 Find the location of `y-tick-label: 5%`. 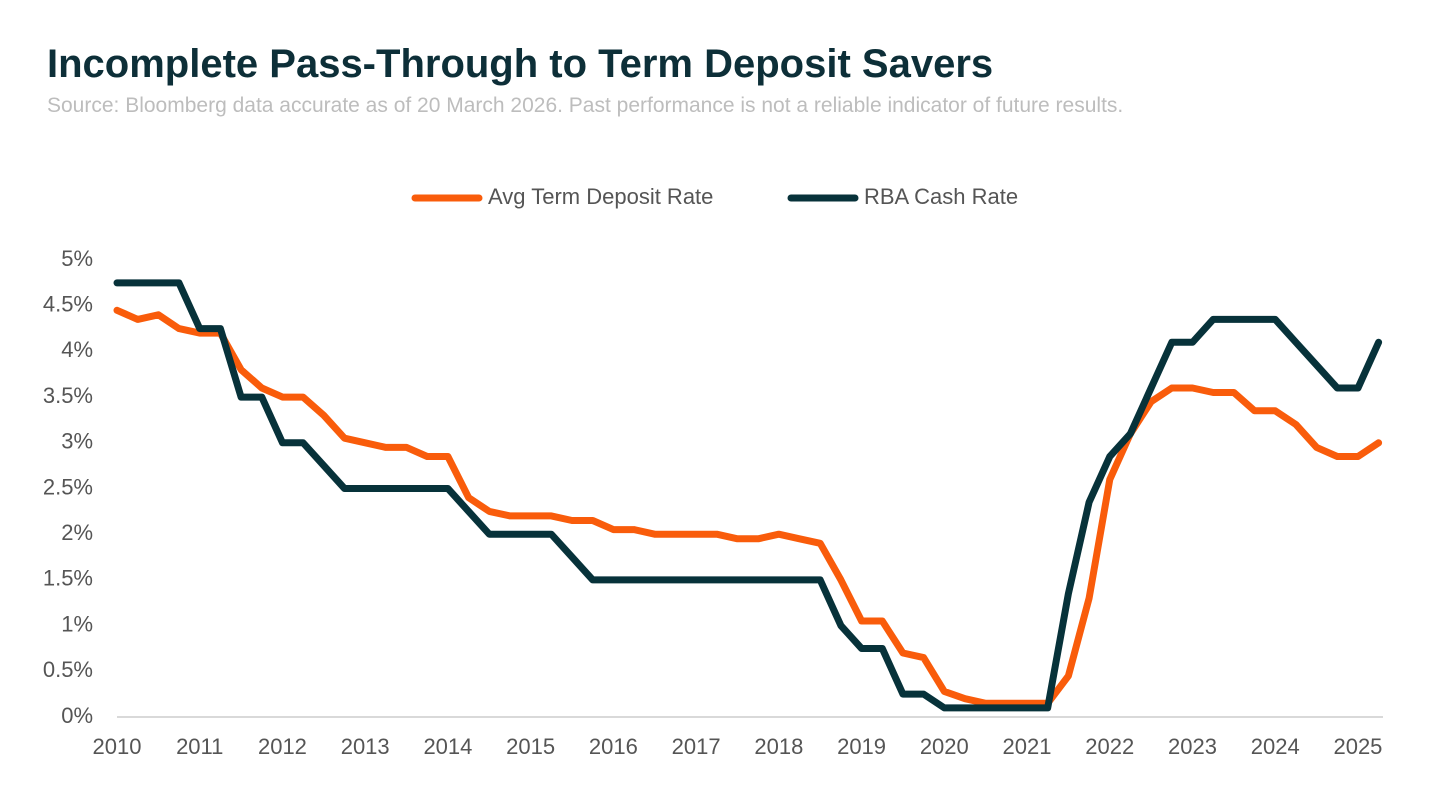

y-tick-label: 5% is located at coordinates (77, 258).